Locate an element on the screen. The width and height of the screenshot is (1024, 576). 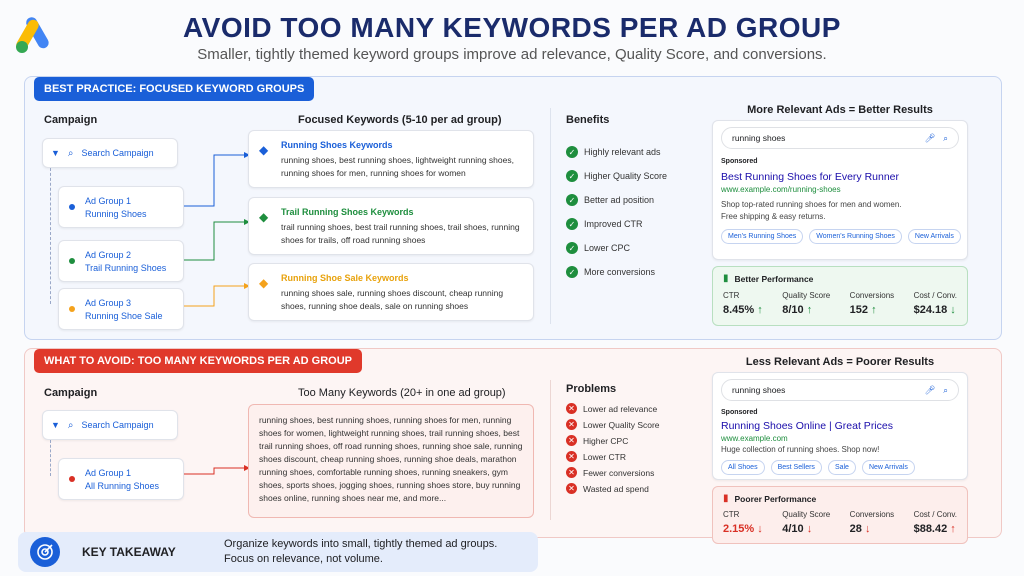
ad-group-2-dot is located at coordinates (72, 261).